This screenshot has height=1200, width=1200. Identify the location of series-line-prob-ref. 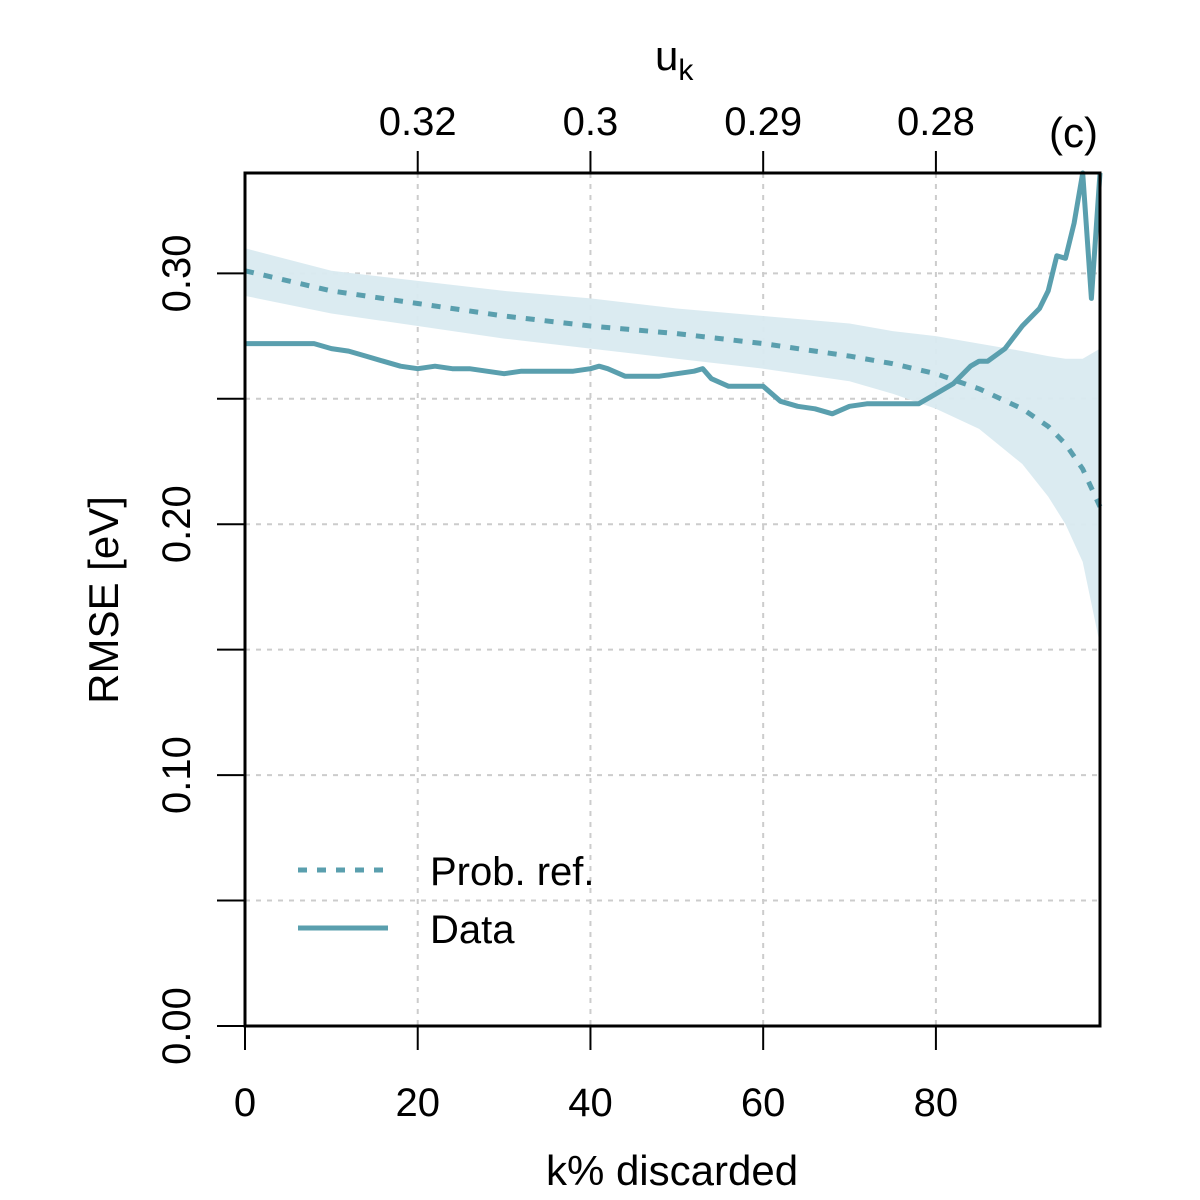
(673, 388).